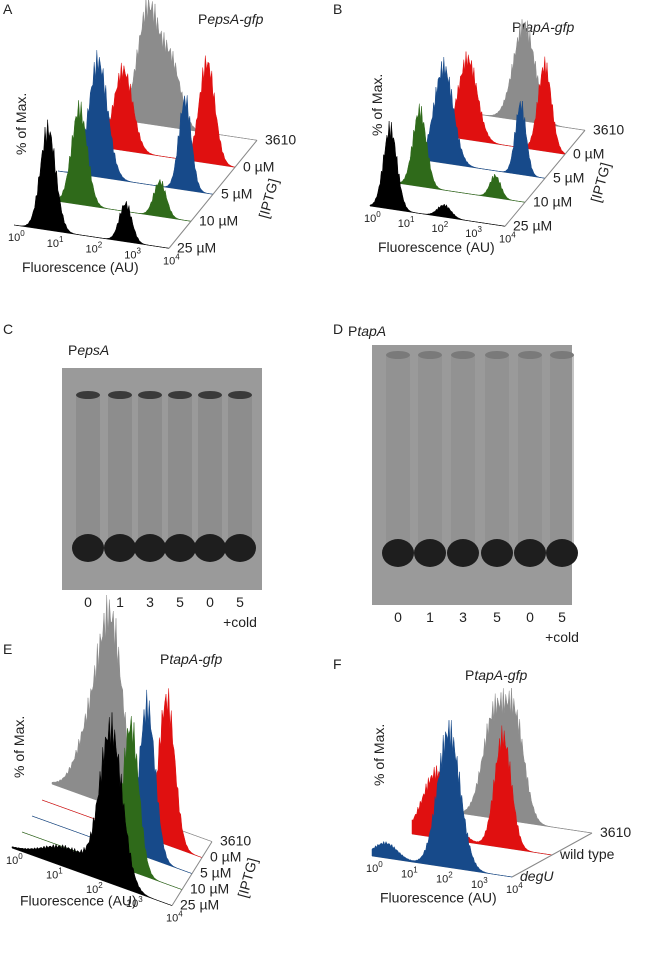  What do you see at coordinates (380, 864) in the screenshot?
I see `tick-exp: 0` at bounding box center [380, 864].